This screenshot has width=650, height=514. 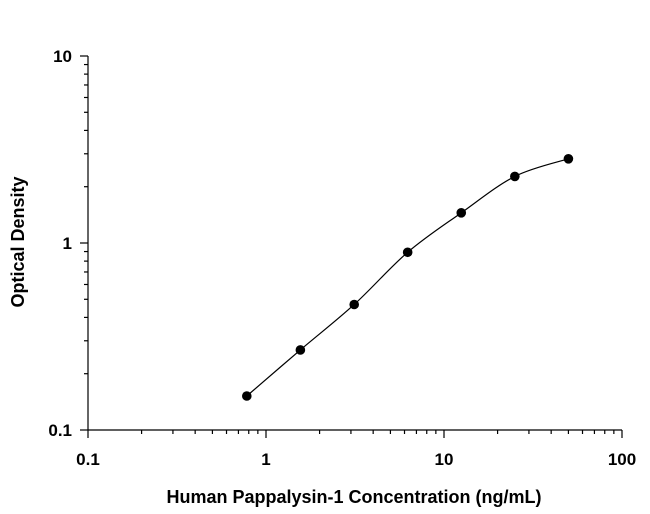 I want to click on y-axis-title: Optical Density, so click(x=18, y=241).